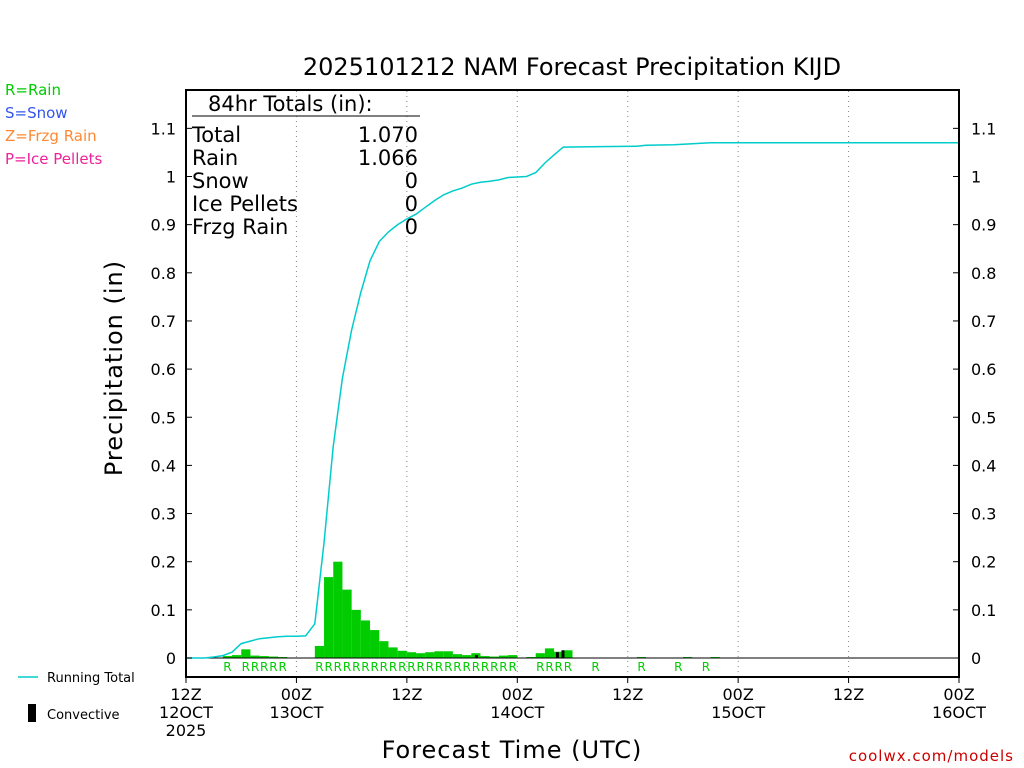 Image resolution: width=1024 pixels, height=768 pixels. Describe the element at coordinates (356, 667) in the screenshot. I see `ptype-marker-10: R` at that location.